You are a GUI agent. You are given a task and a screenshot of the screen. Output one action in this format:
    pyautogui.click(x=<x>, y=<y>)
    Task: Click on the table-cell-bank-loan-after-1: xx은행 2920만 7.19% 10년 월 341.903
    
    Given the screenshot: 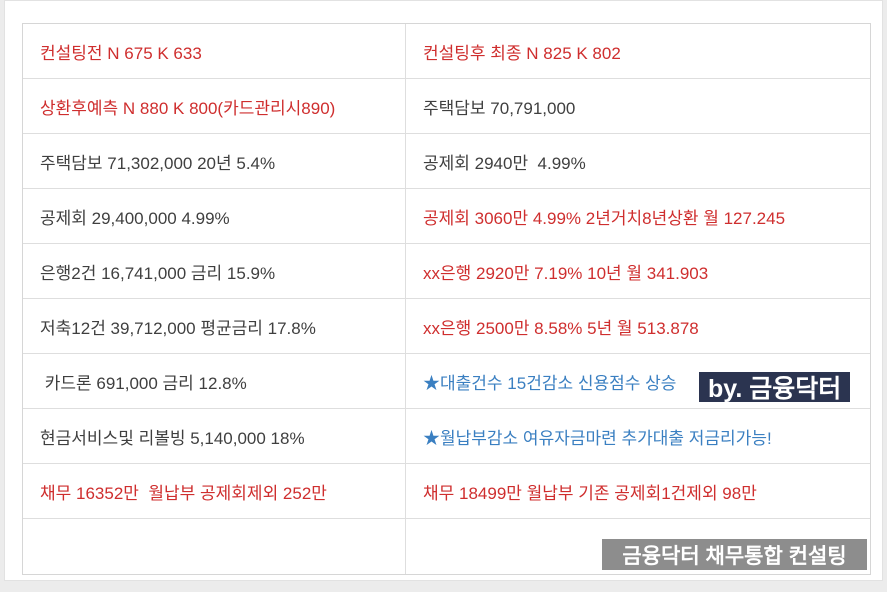 What is the action you would take?
    pyautogui.click(x=638, y=271)
    